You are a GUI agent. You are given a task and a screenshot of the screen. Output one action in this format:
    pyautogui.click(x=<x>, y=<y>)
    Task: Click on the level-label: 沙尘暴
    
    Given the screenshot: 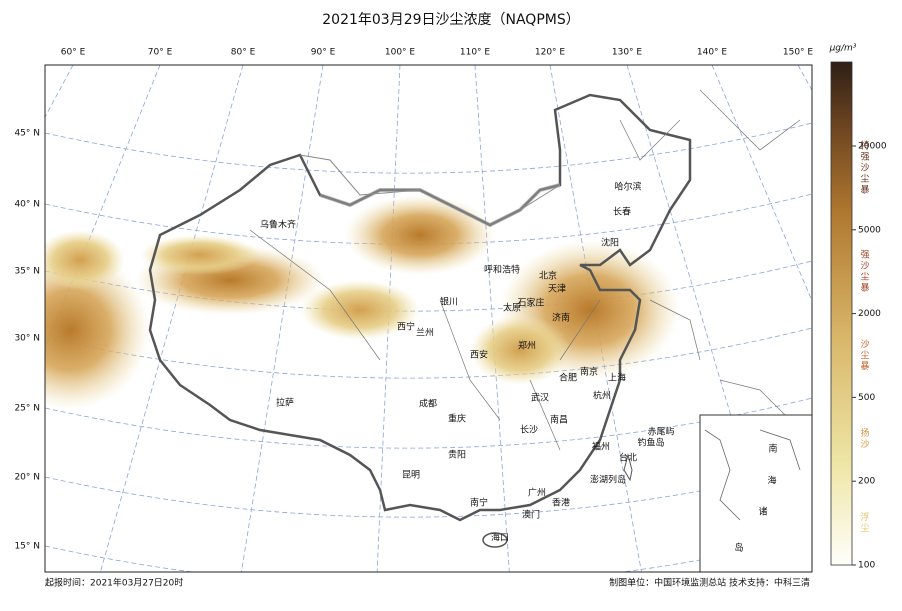 What is the action you would take?
    pyautogui.click(x=864, y=355)
    